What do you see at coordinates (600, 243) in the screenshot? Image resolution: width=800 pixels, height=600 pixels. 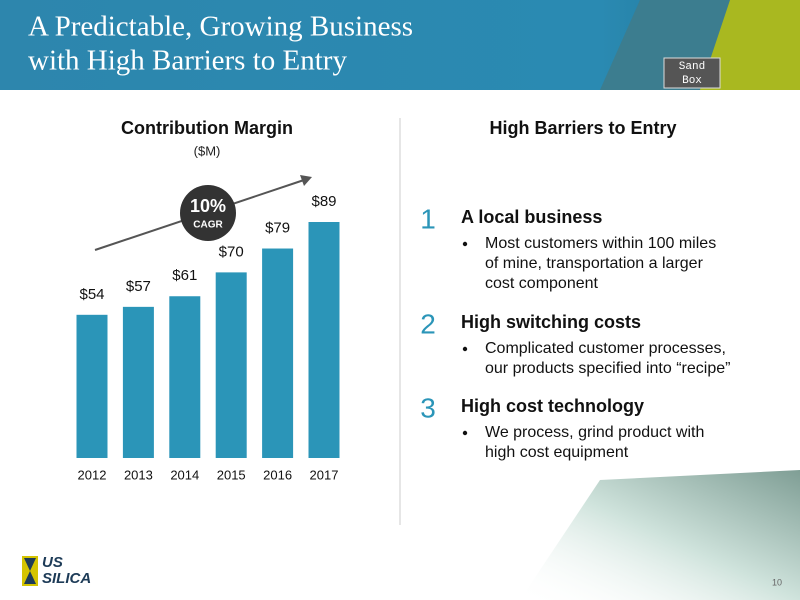 I see `item-text: Most customers within 100 miles` at bounding box center [600, 243].